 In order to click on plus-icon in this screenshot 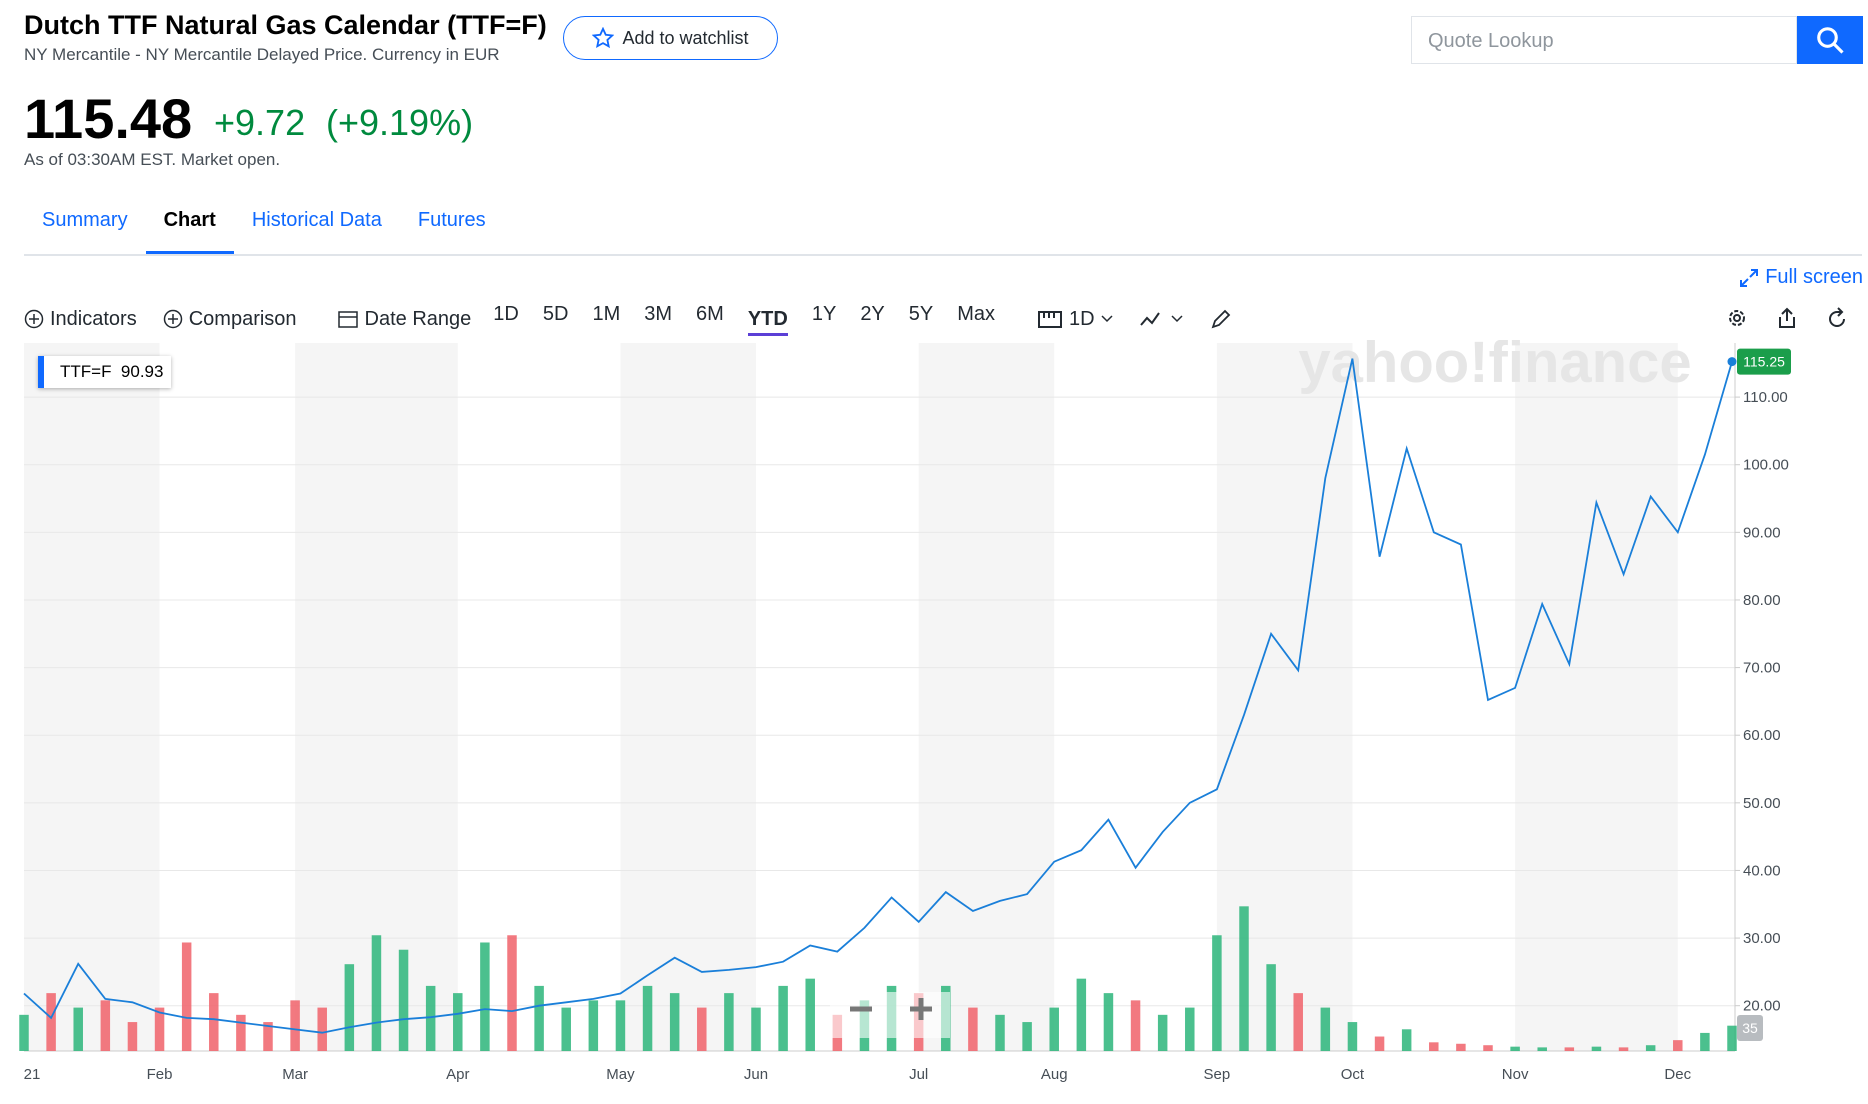, I will do `click(34, 319)`.